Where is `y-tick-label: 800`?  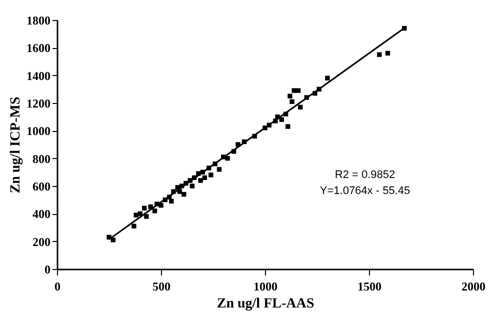
y-tick-label: 800 is located at coordinates (41, 159).